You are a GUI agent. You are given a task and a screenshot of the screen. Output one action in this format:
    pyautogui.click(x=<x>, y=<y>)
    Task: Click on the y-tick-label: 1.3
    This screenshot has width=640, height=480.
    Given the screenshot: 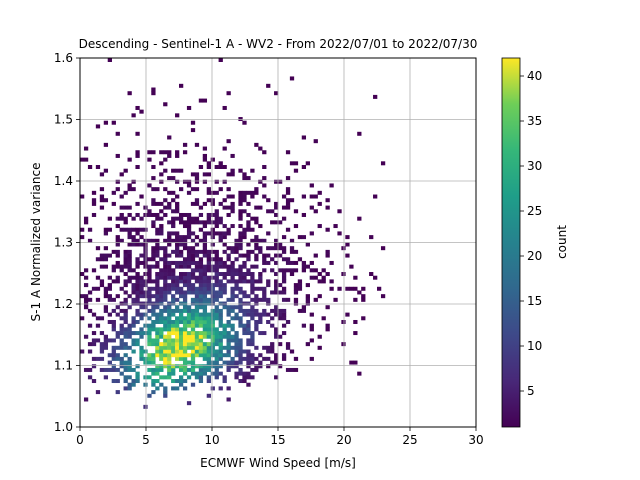 What is the action you would take?
    pyautogui.click(x=63, y=243)
    